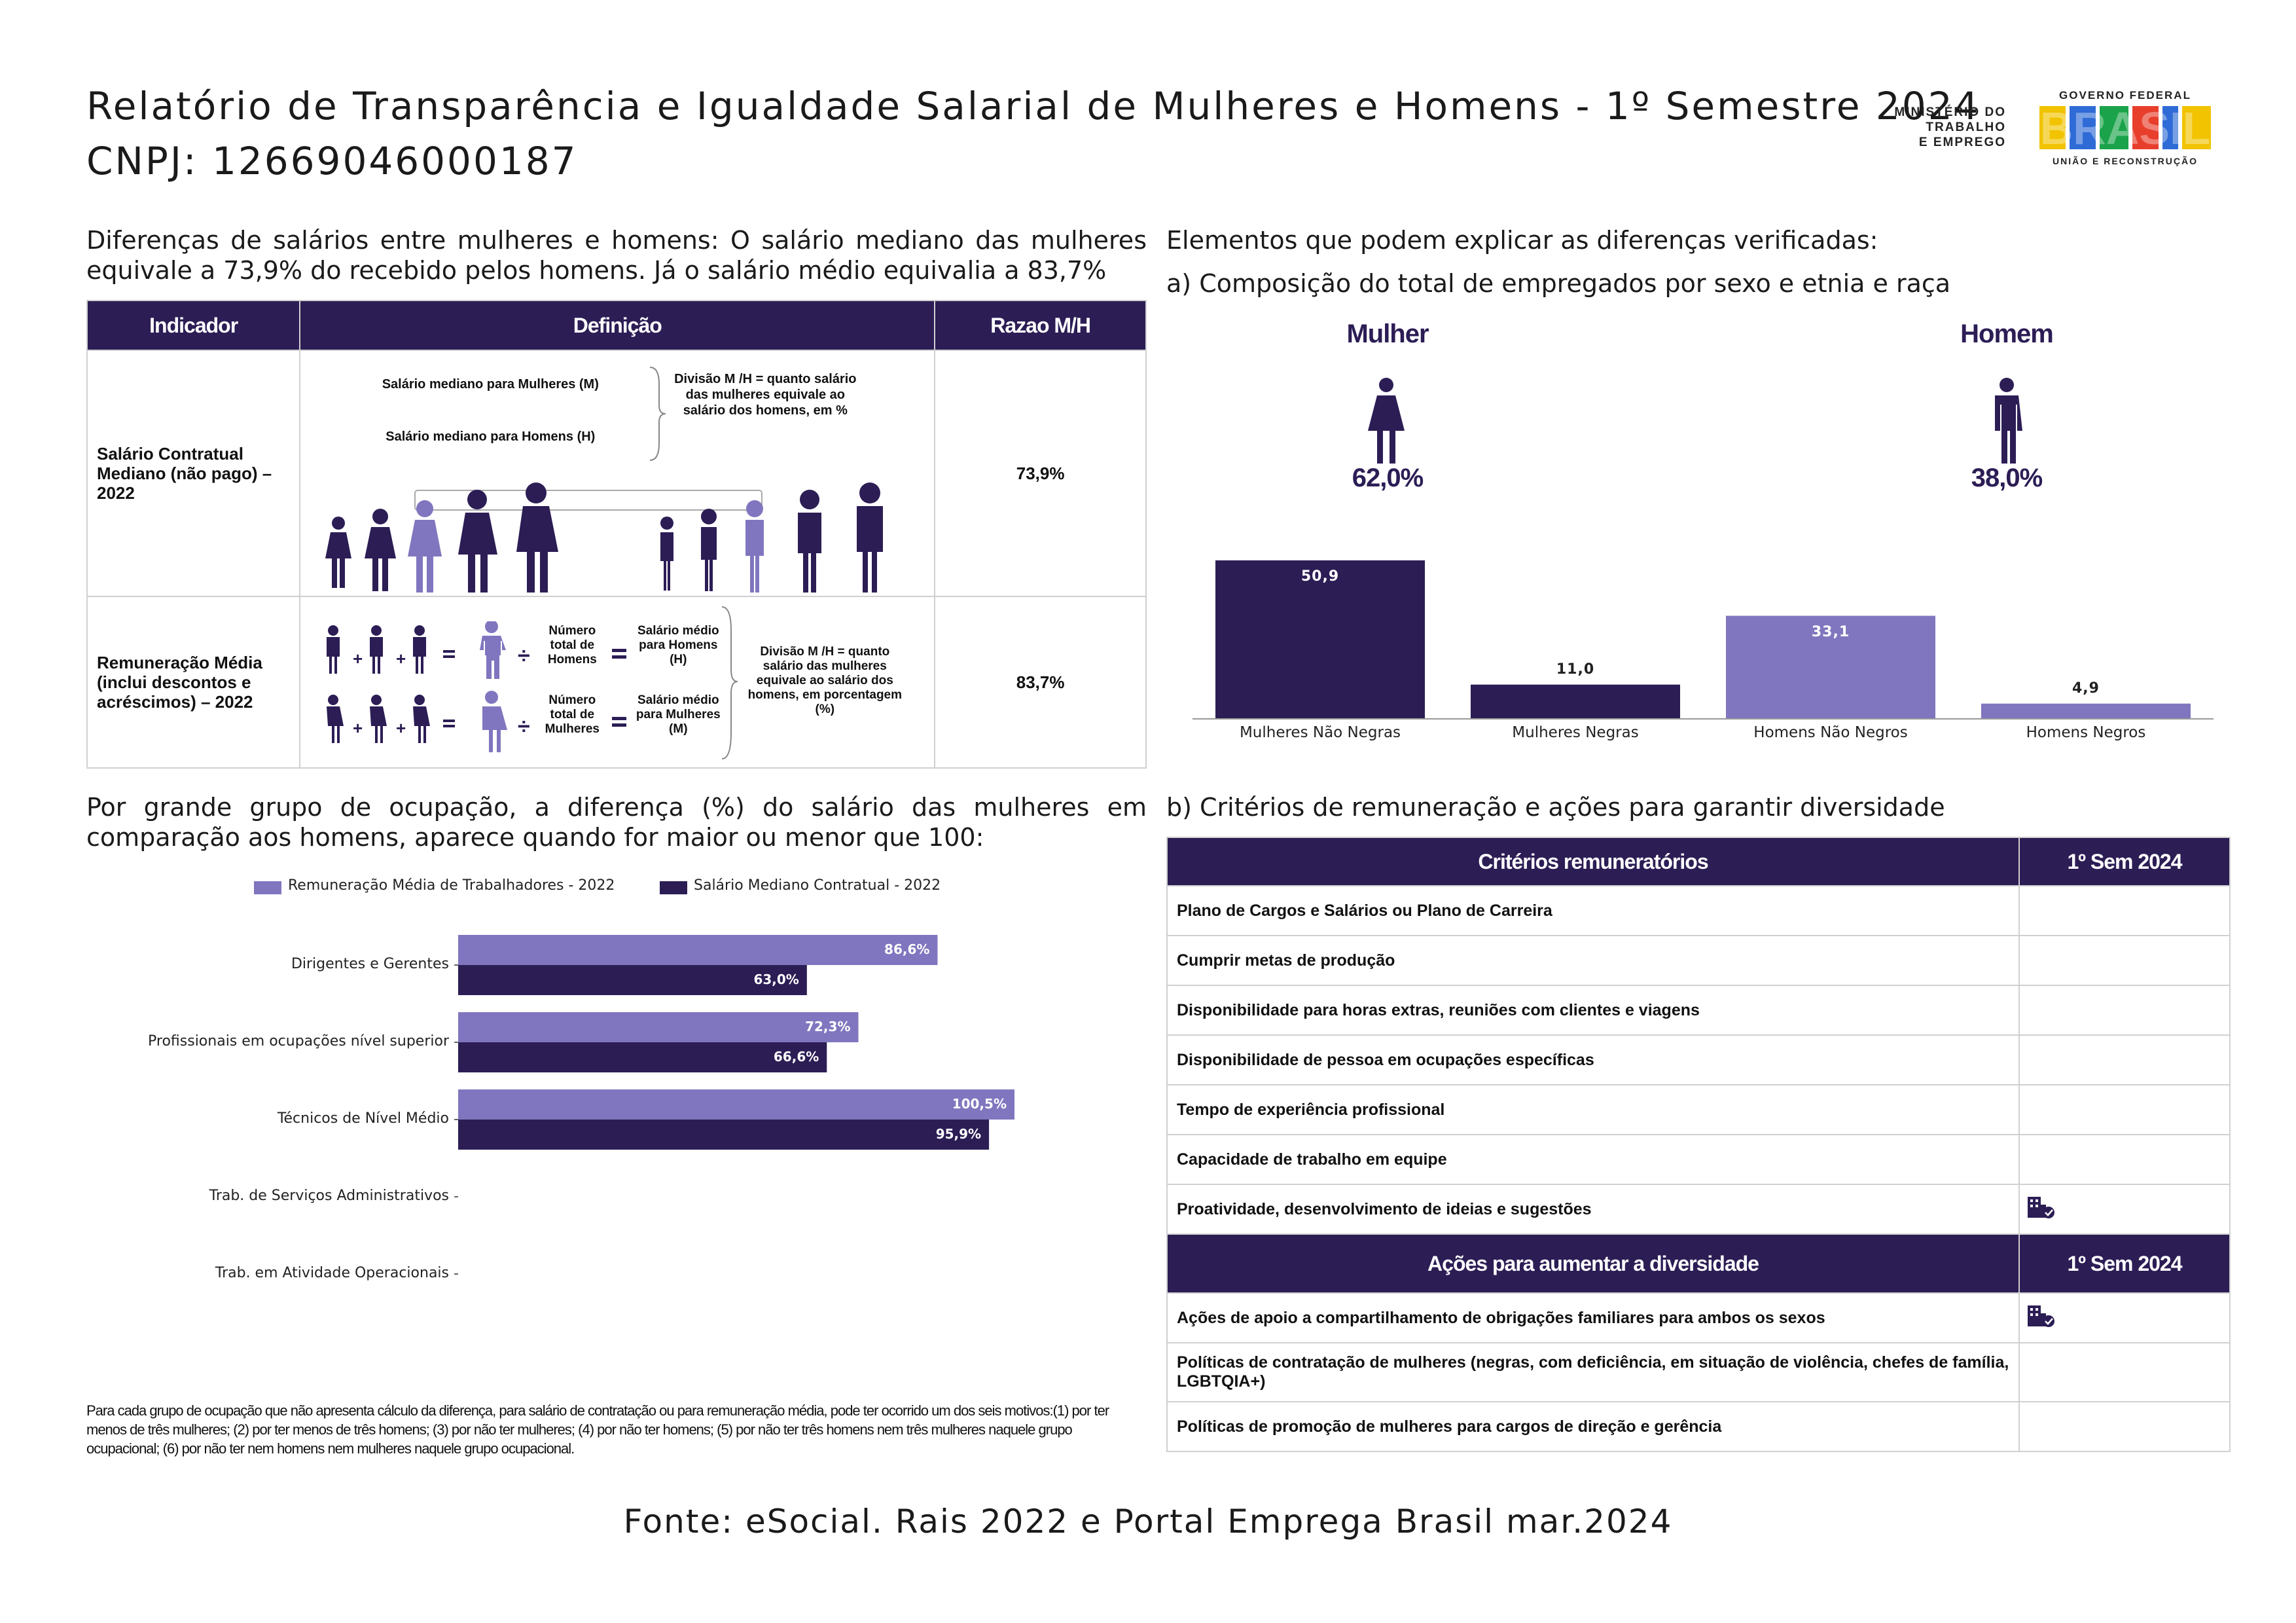  Describe the element at coordinates (2125, 161) in the screenshot. I see `gov-logo-bottom: UNIÃO E RECONSTRUÇÃO` at that location.